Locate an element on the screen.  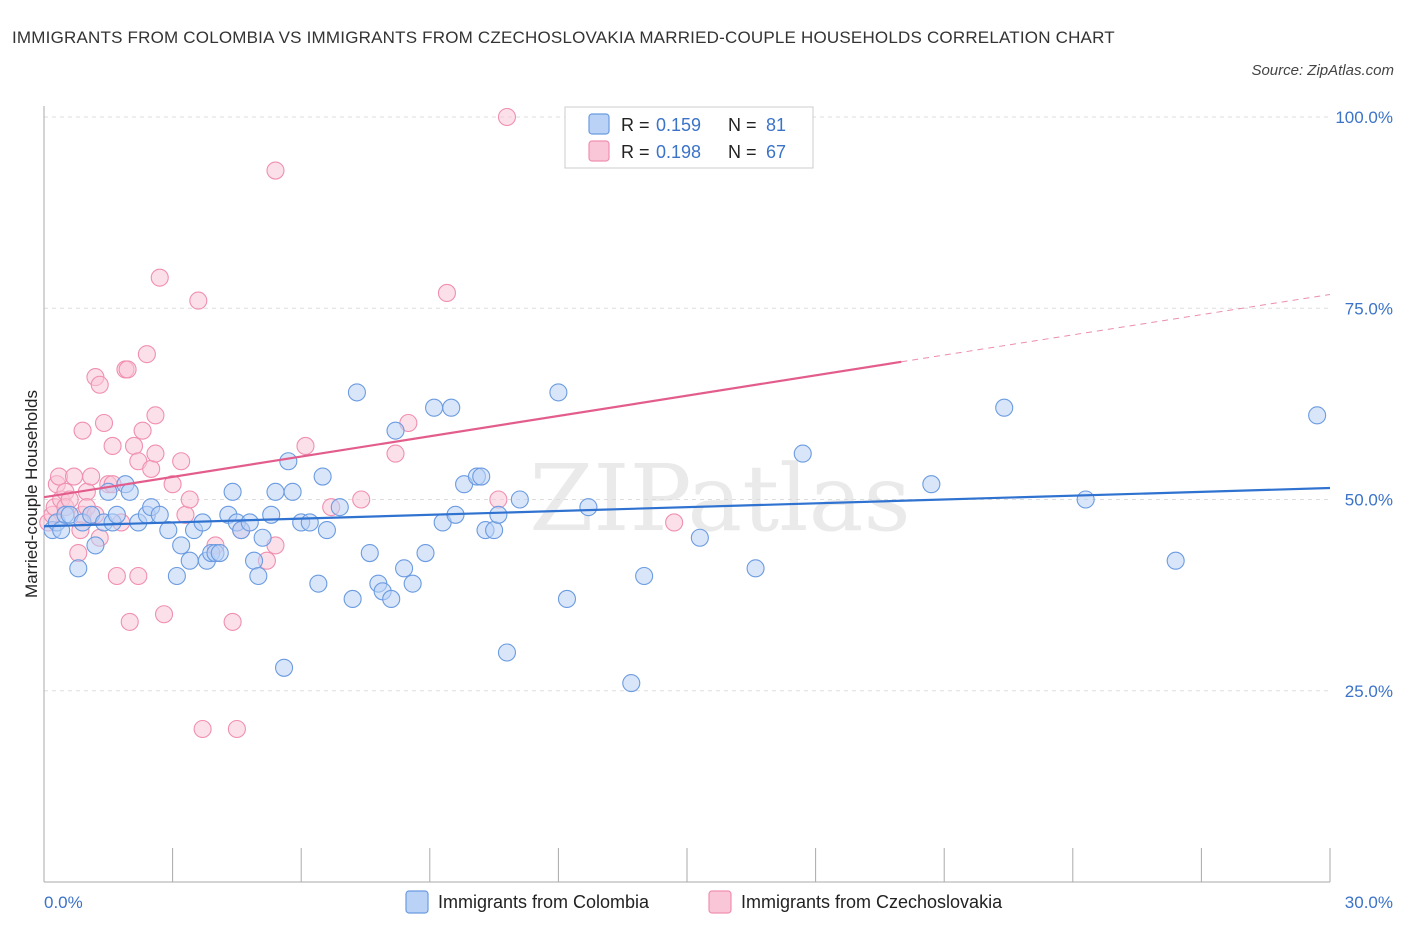
series-legend-label-colombia: Immigrants from Colombia is located at coordinates (544, 902).